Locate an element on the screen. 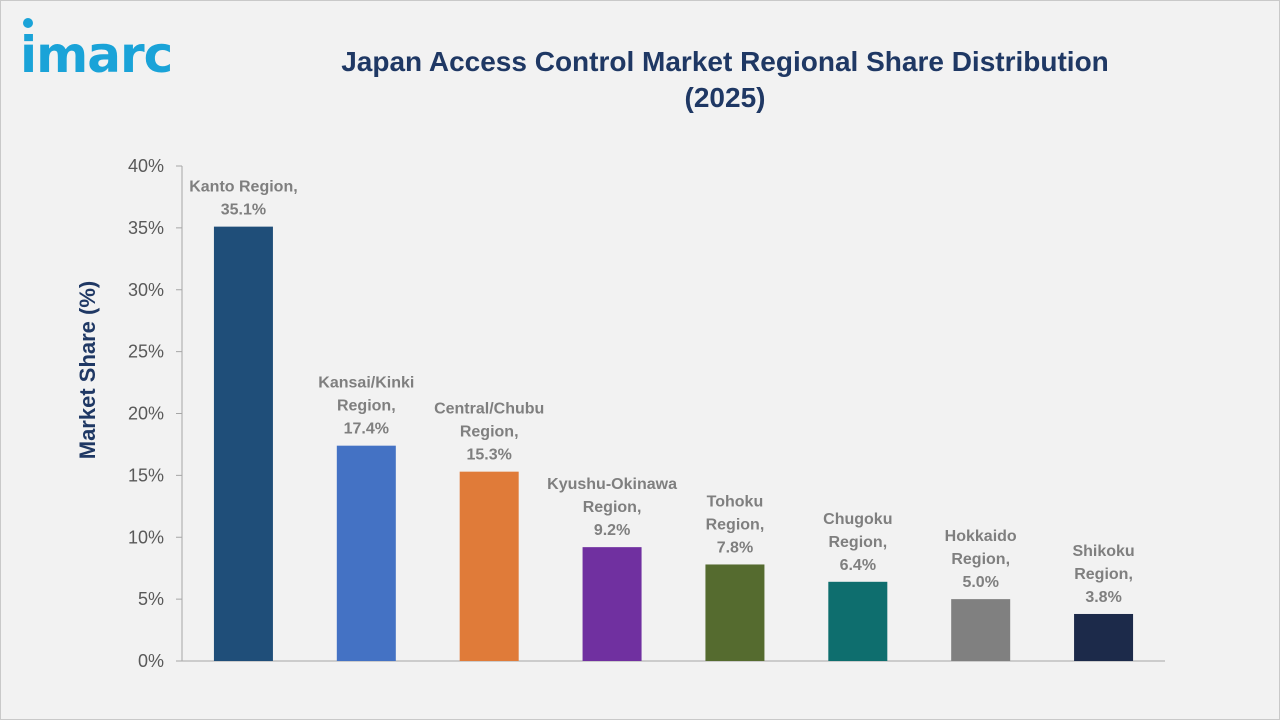 The height and width of the screenshot is (720, 1280). data-label: Kansai/Kinki is located at coordinates (366, 383).